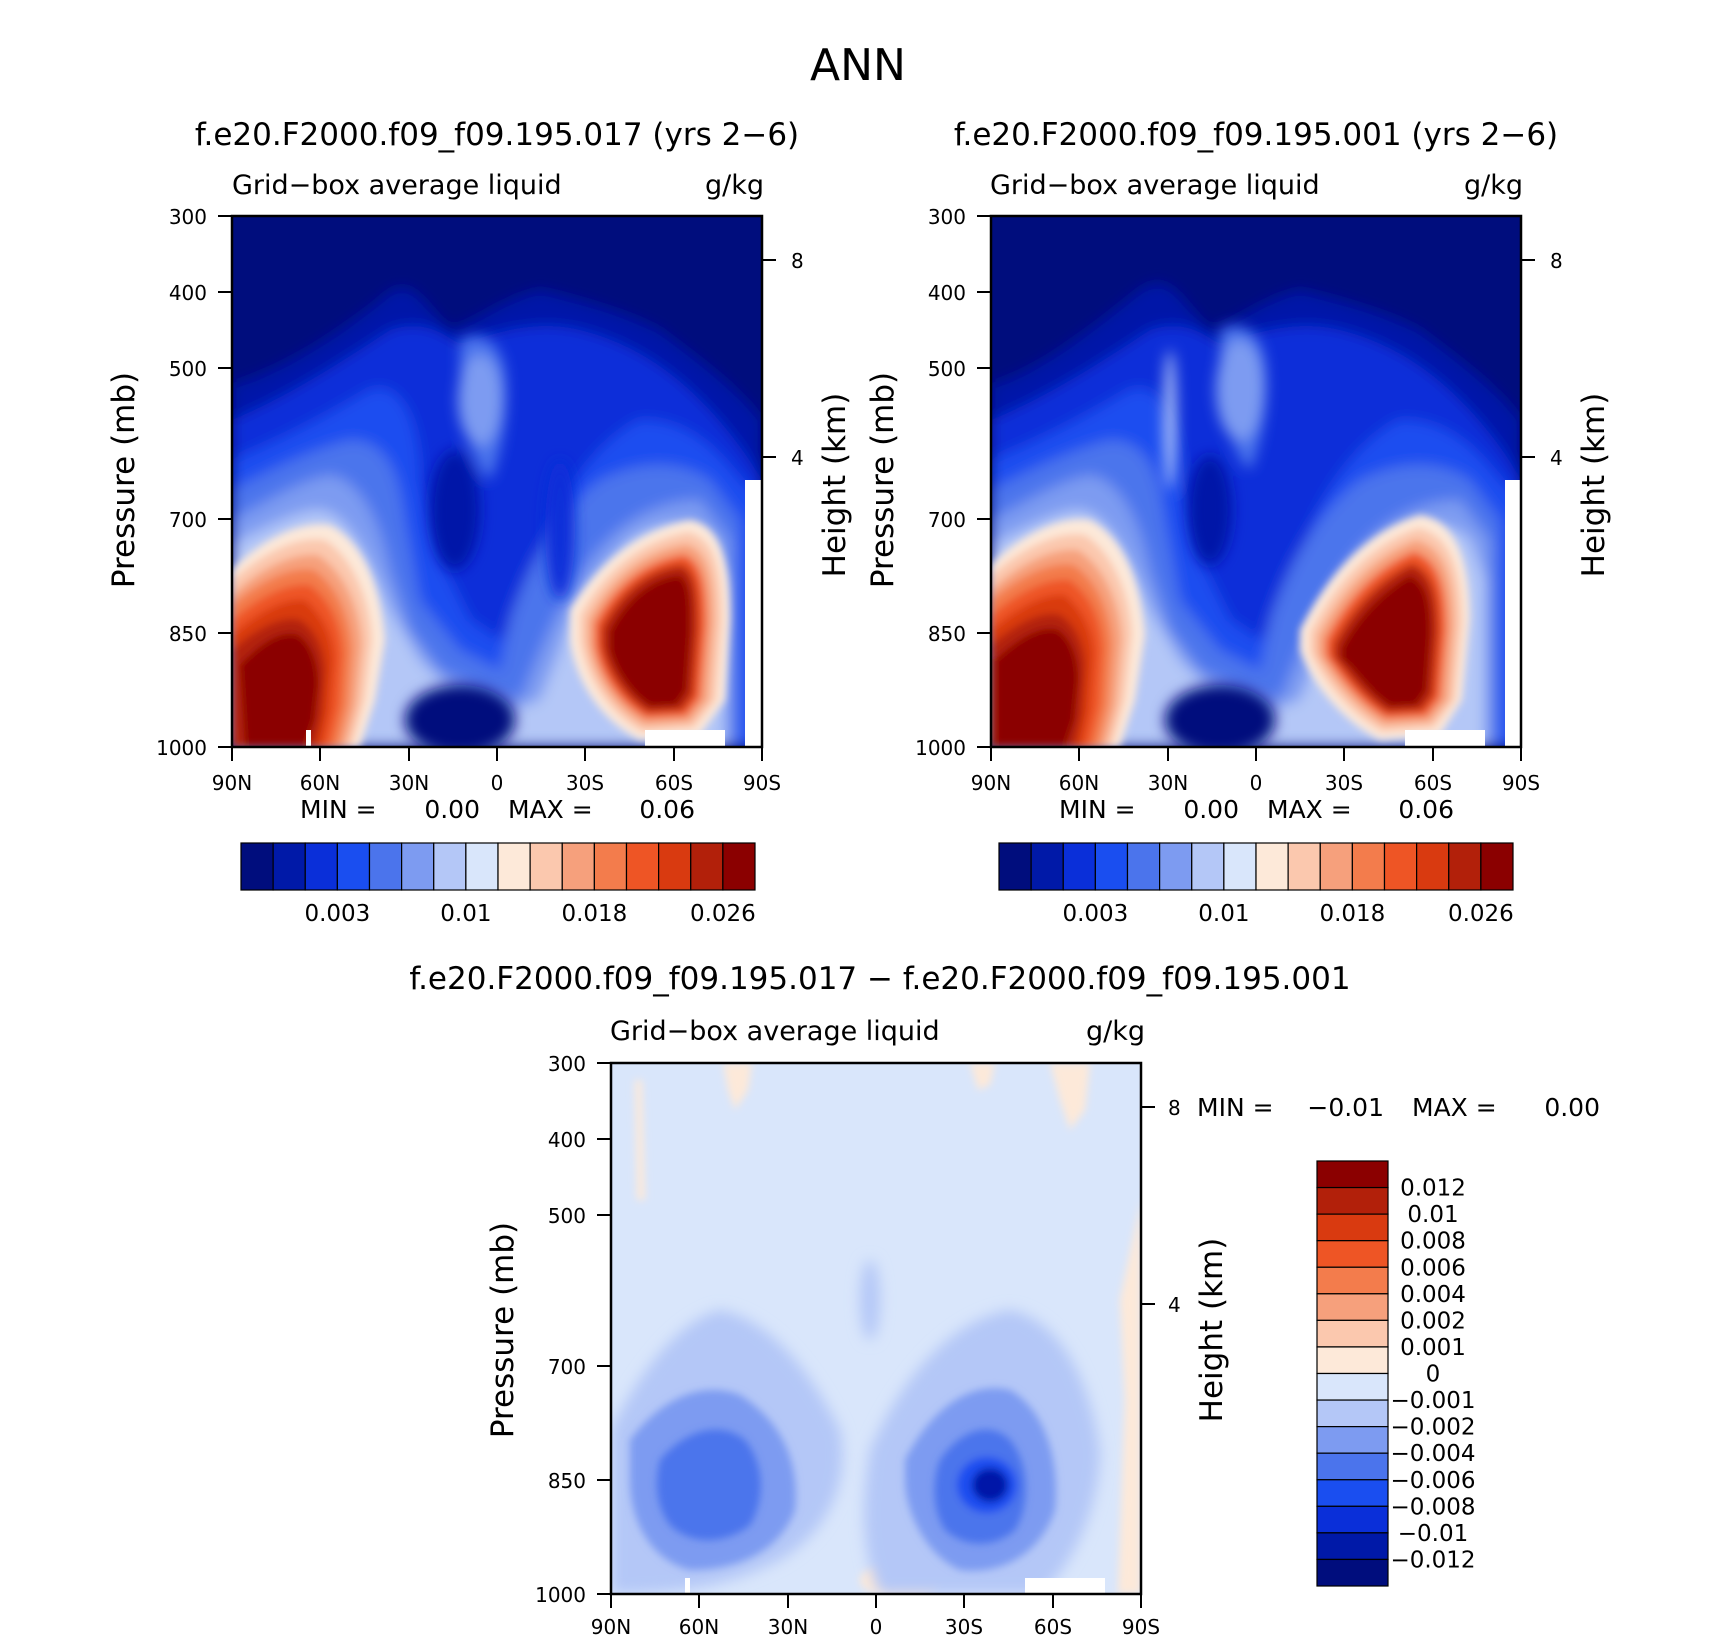 This screenshot has width=1710, height=1636. What do you see at coordinates (1433, 1242) in the screenshot?
I see `colorbar-label: 0.008` at bounding box center [1433, 1242].